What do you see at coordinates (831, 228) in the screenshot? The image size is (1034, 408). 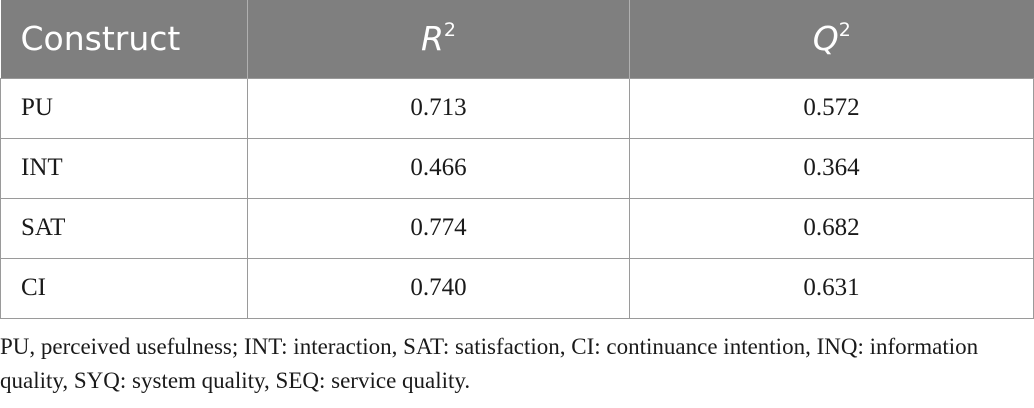 I see `q-squared-cell: 0.682` at bounding box center [831, 228].